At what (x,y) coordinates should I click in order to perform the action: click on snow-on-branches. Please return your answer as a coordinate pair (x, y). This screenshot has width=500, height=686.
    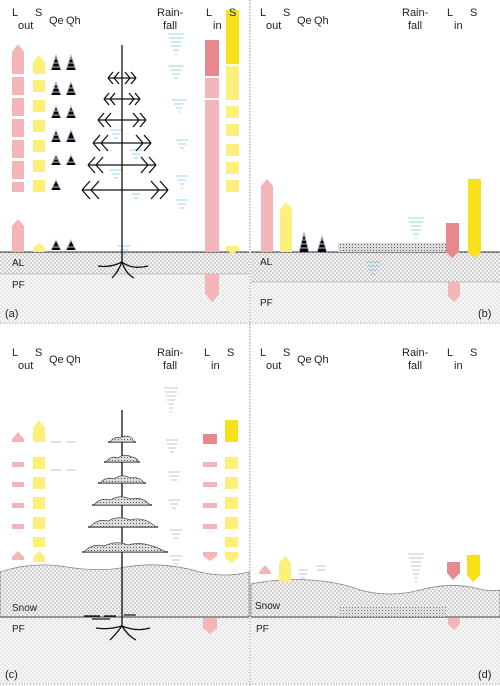
    Looking at the image, I should click on (125, 494).